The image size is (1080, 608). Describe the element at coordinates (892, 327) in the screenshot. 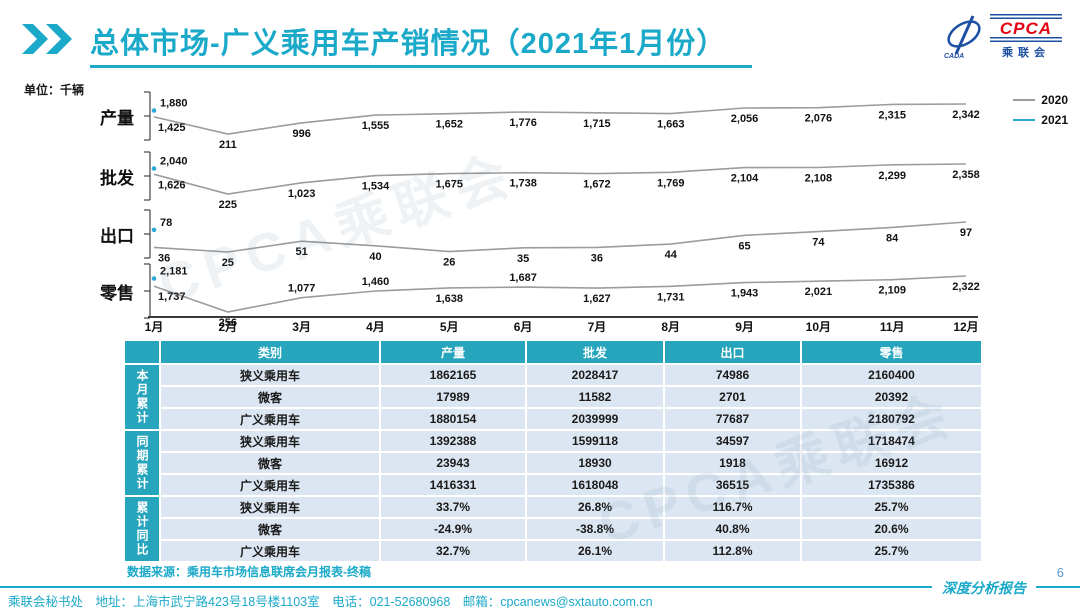

I see `month-label-10: 11月` at that location.